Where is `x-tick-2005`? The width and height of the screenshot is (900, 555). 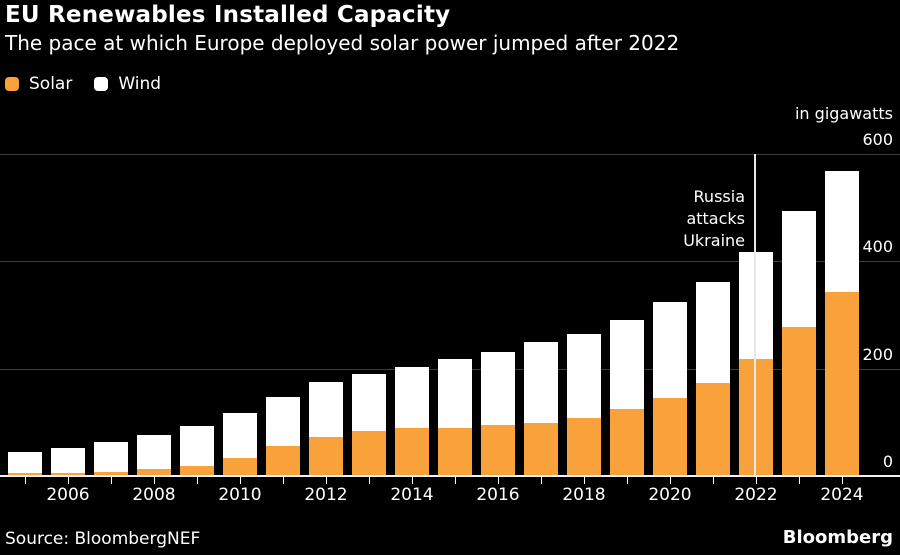 x-tick-2005 is located at coordinates (25, 480).